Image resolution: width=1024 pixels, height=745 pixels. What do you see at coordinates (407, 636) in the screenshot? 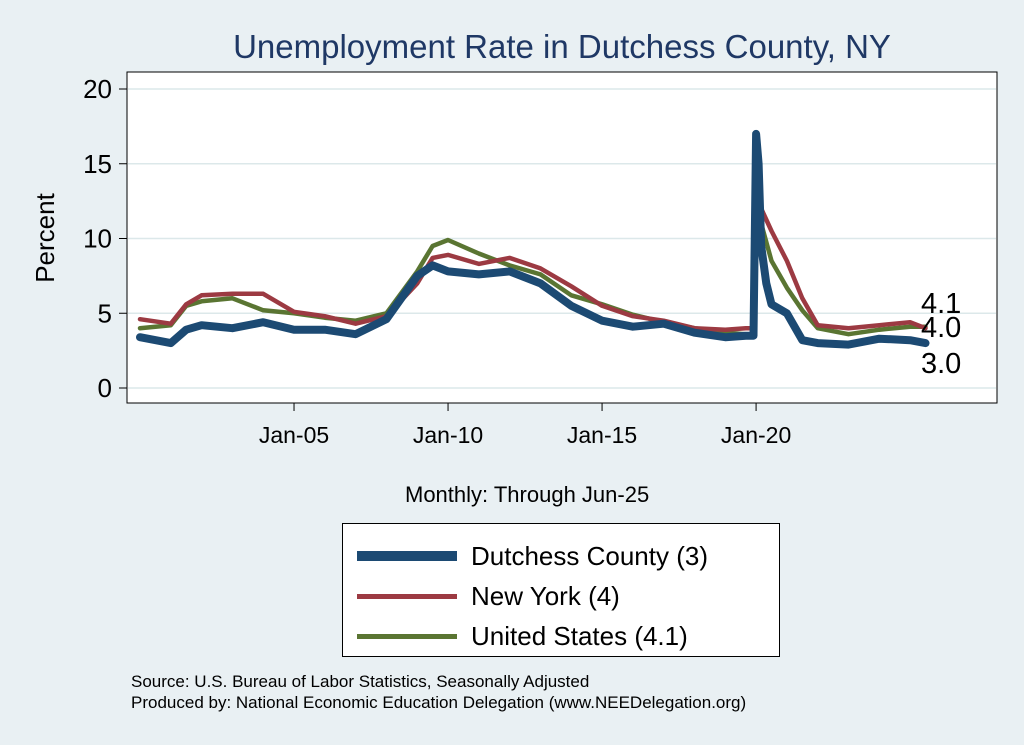
I see `legend-swatch-united-states` at bounding box center [407, 636].